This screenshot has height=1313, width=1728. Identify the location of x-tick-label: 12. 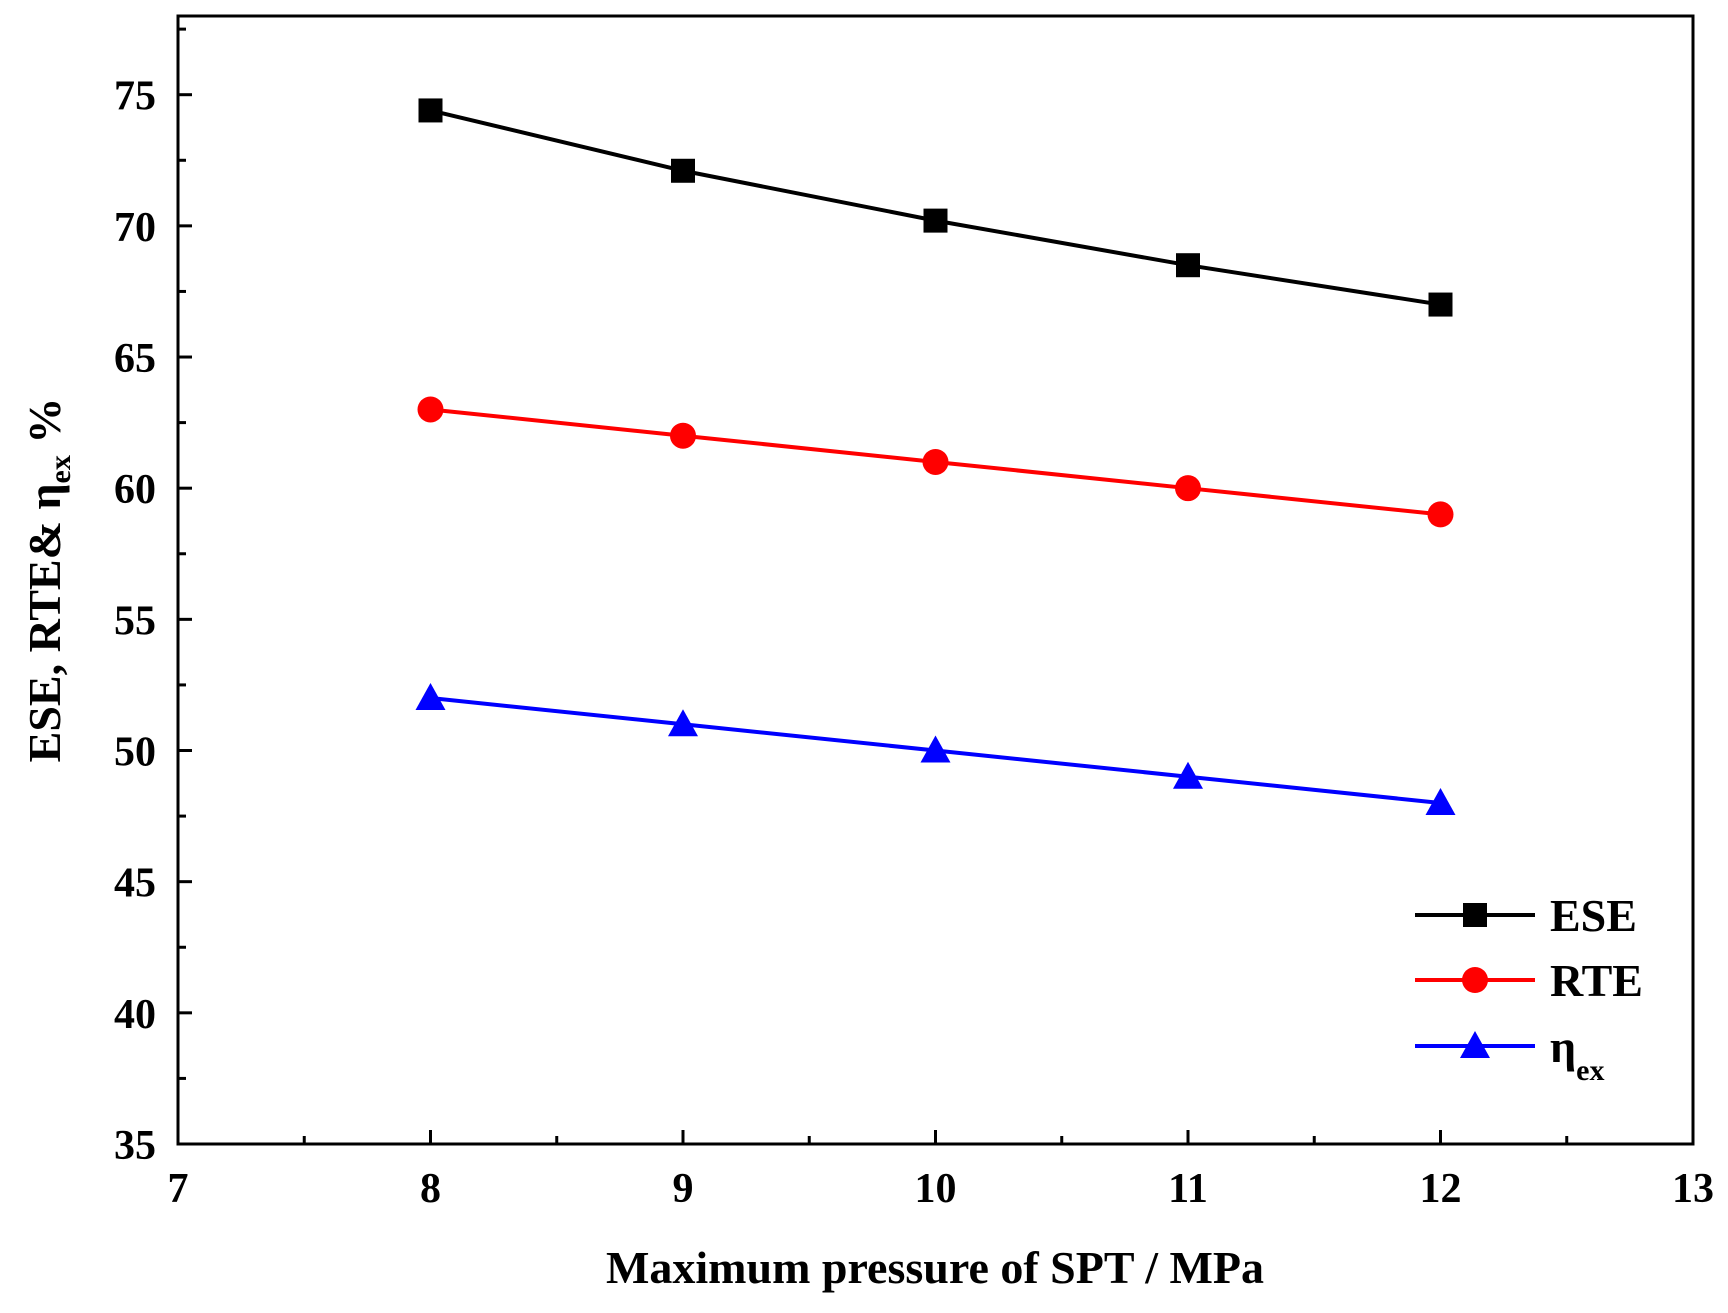
(1441, 1189).